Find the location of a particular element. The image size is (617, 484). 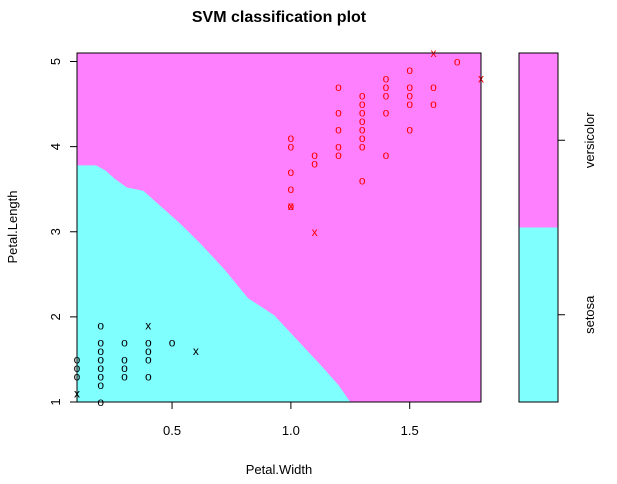

y-axis-label: Petal.Length is located at coordinates (12, 226).